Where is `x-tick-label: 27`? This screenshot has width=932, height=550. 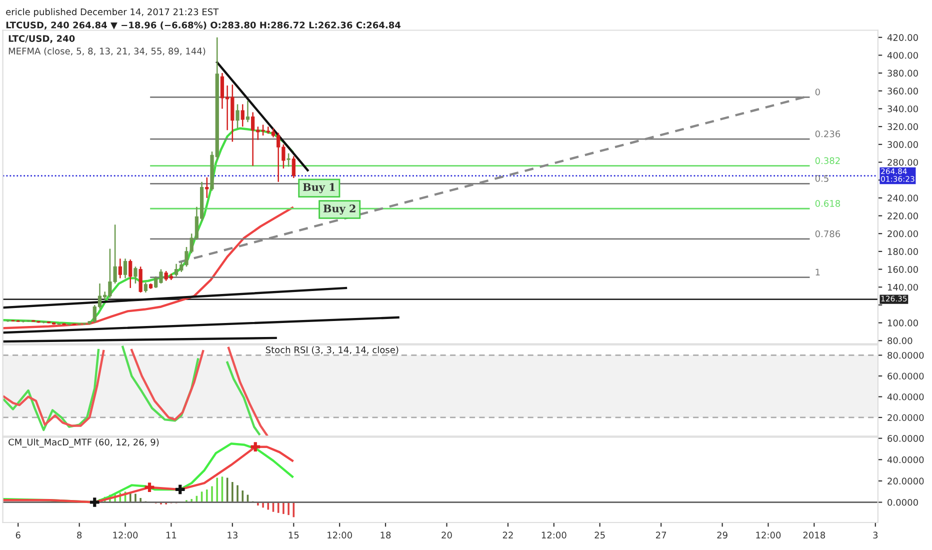
x-tick-label: 27 is located at coordinates (661, 535).